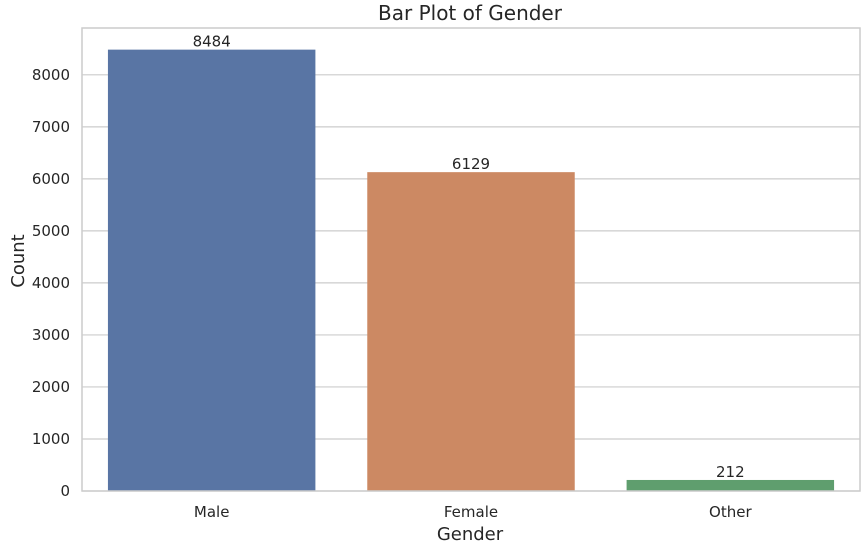  What do you see at coordinates (51, 335) in the screenshot?
I see `y-tick-label: 3000` at bounding box center [51, 335].